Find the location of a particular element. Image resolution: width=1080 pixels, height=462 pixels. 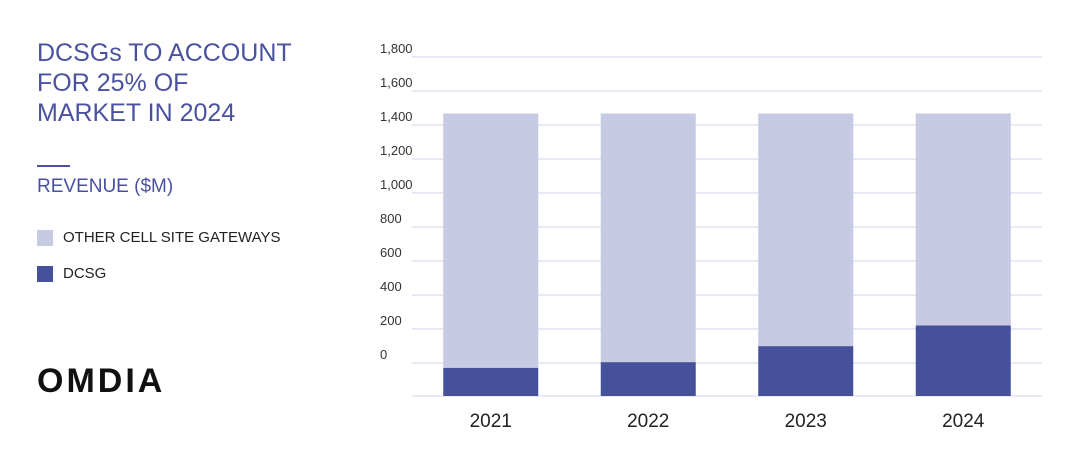

y-tick-label: 400 is located at coordinates (391, 286).